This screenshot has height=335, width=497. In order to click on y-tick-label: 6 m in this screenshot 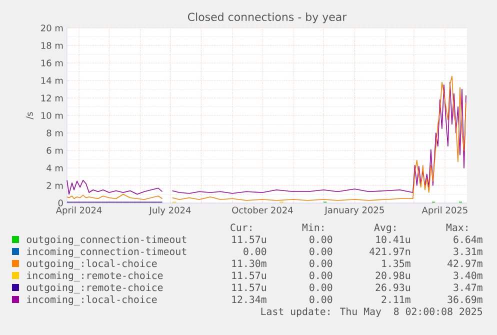, I will do `click(54, 150)`.